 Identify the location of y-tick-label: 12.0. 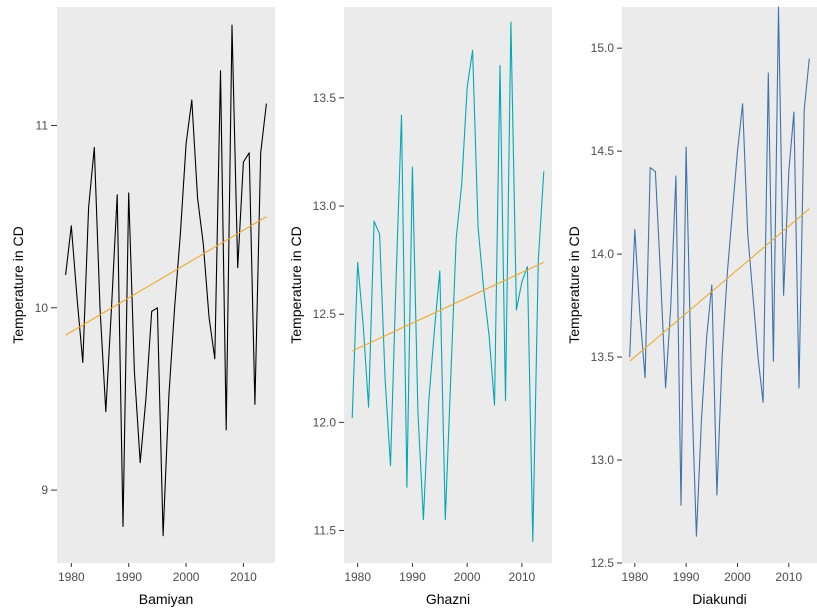
(325, 422).